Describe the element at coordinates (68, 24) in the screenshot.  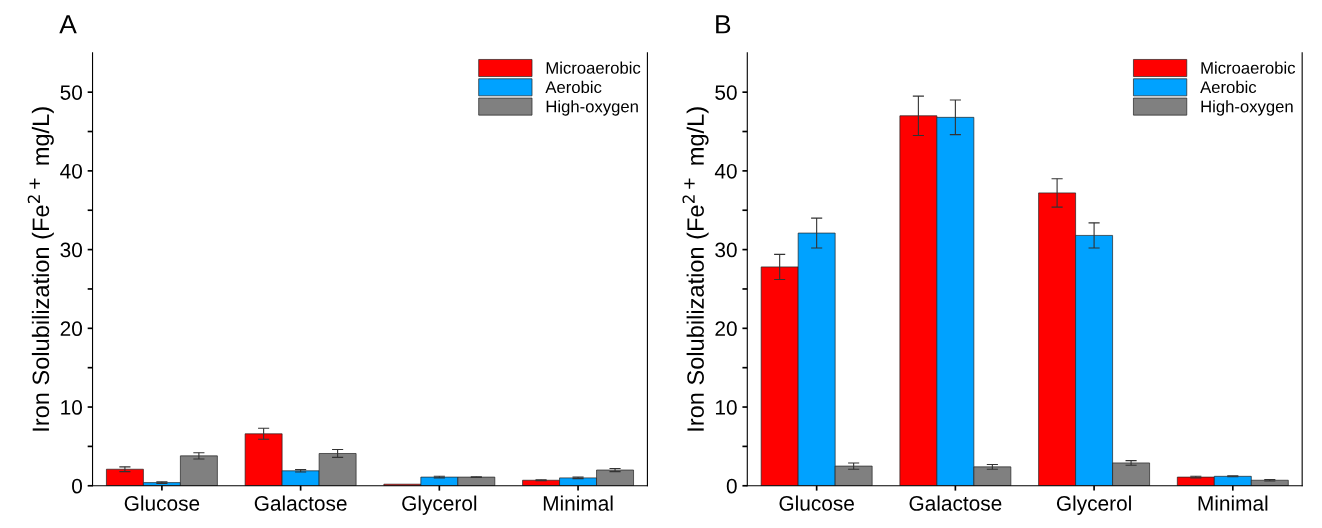
I see `chart-title: A` at that location.